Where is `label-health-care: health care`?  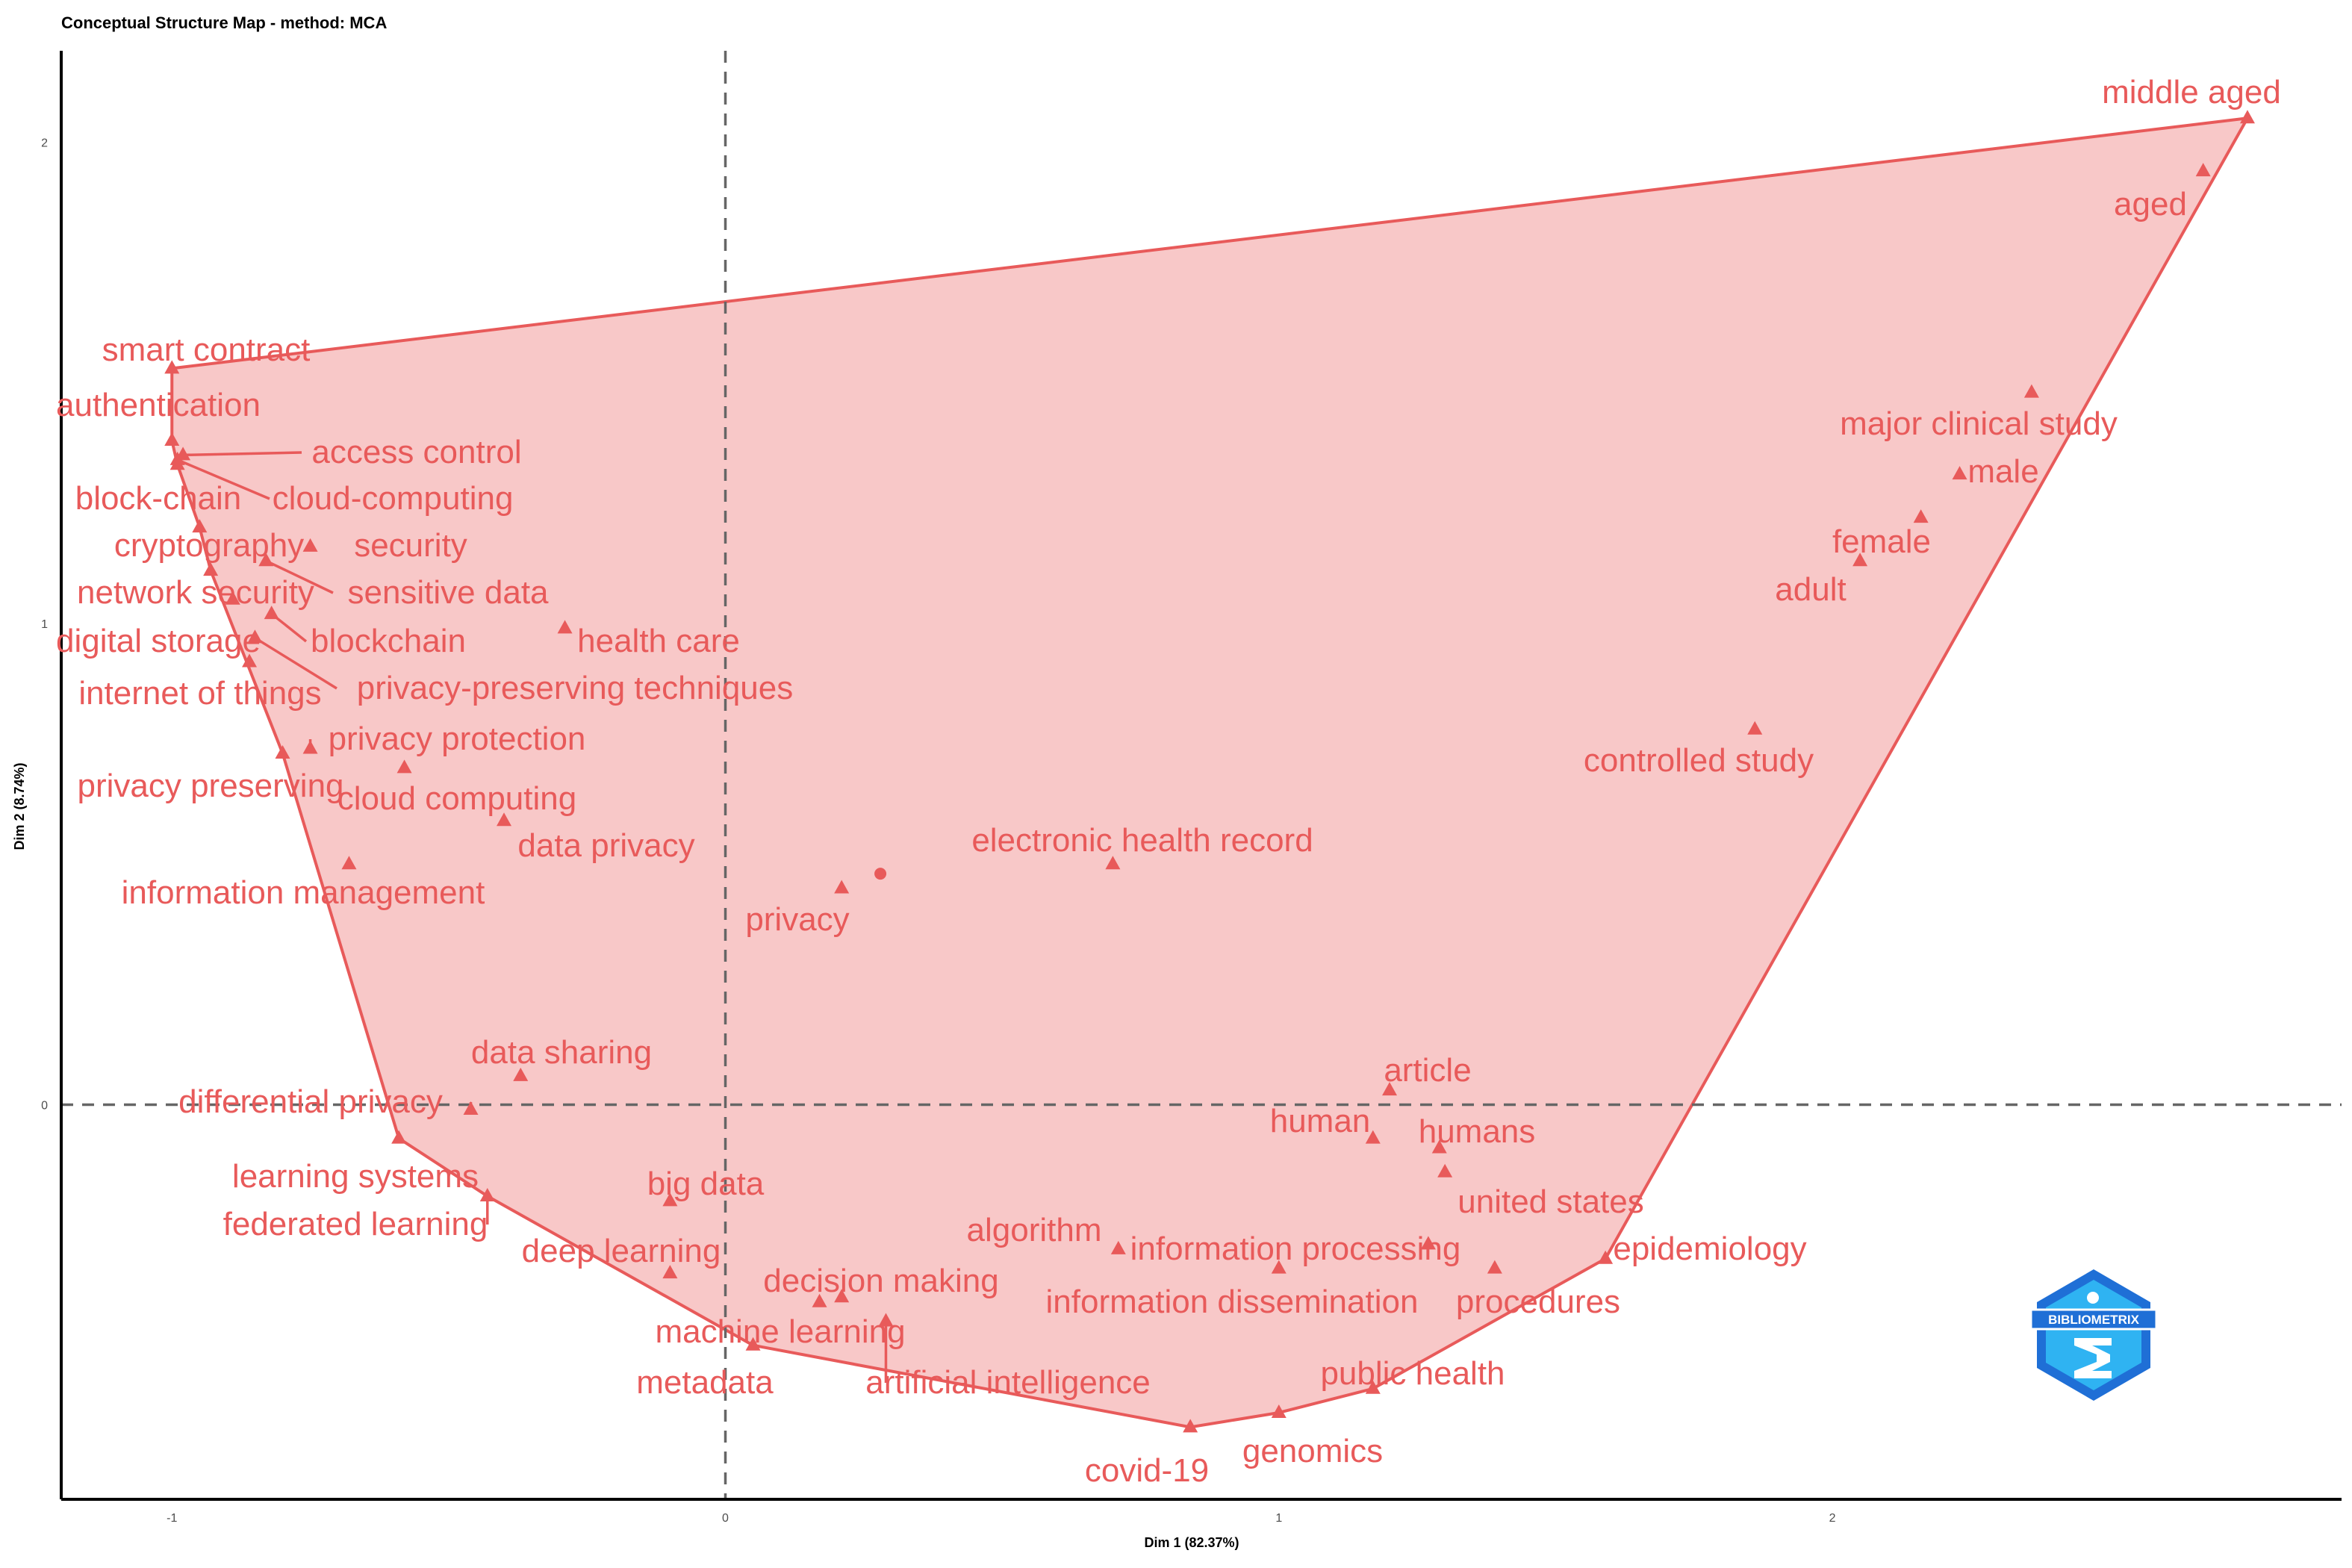 label-health-care: health care is located at coordinates (658, 641).